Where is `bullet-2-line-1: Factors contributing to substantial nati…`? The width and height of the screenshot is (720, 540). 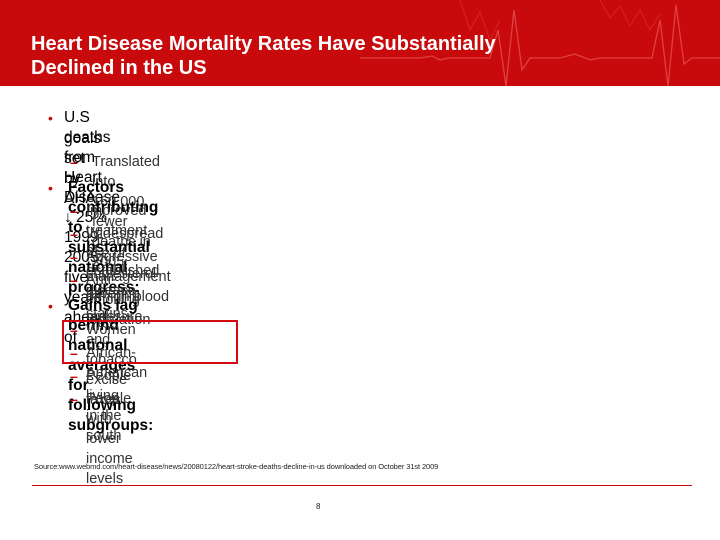 bullet-2-line-1: Factors contributing to substantial nati… is located at coordinates (113, 237).